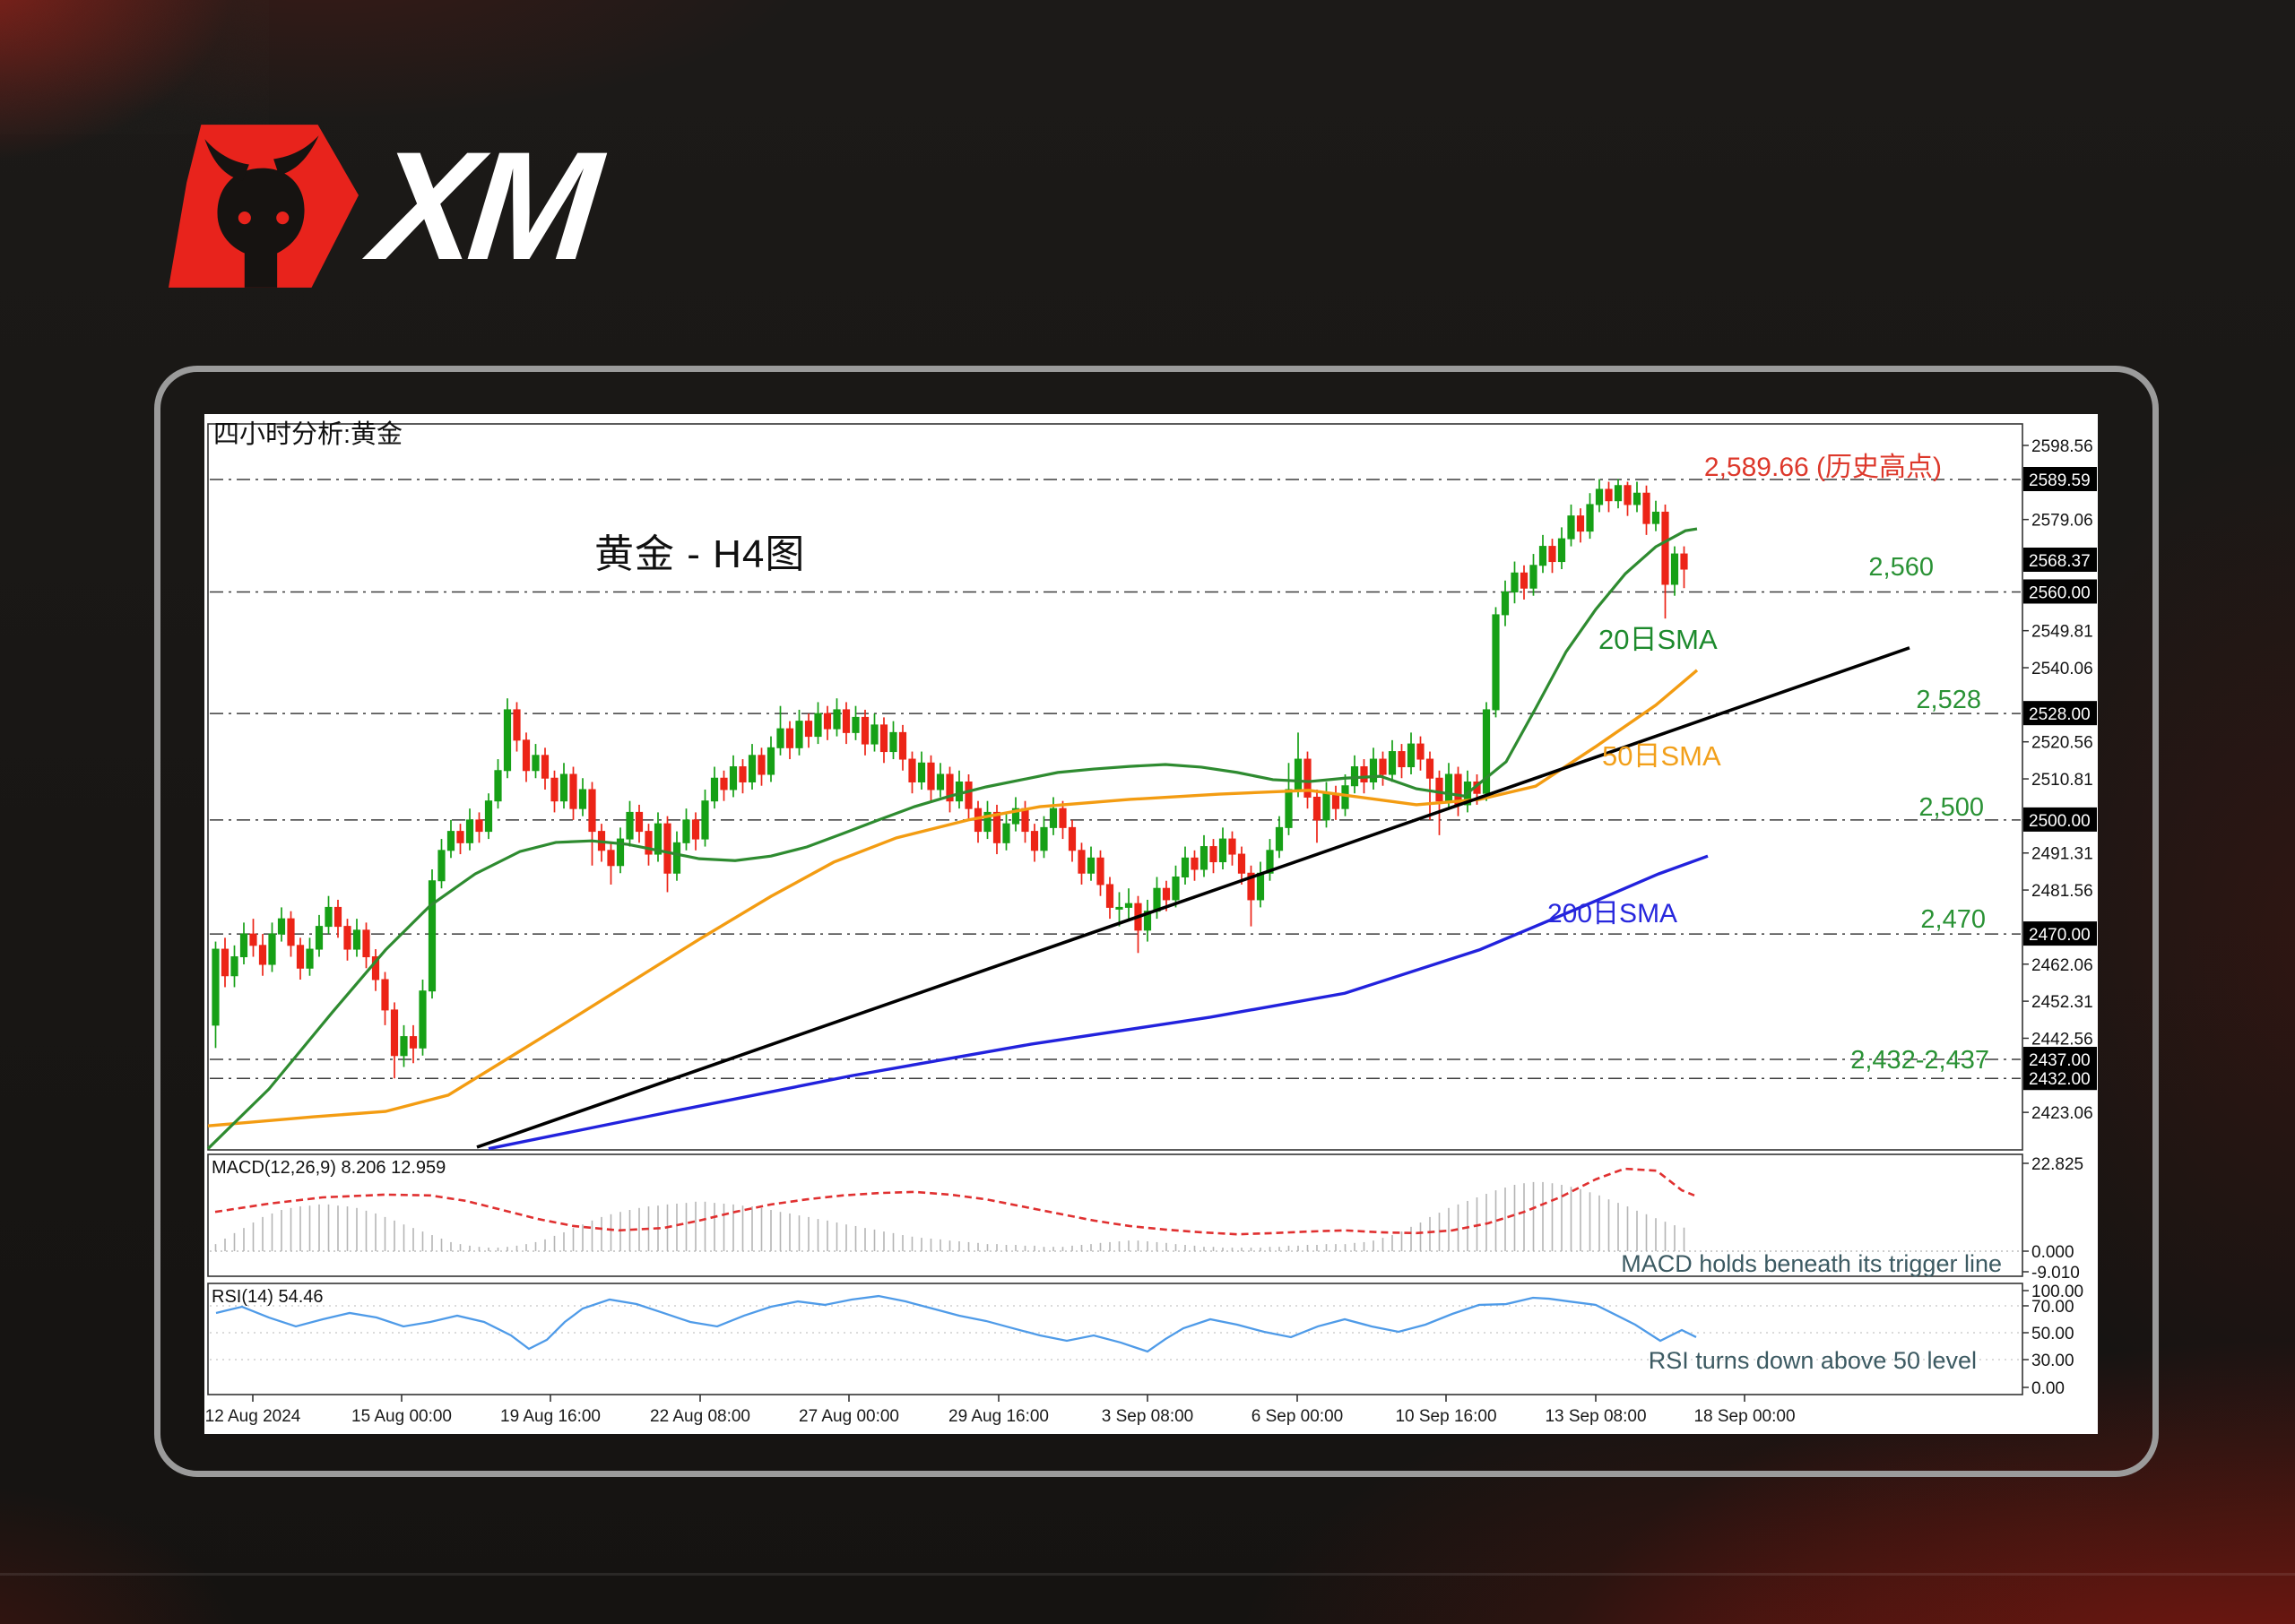  I want to click on chart-header-label: 四小时分析:黄金, so click(308, 434).